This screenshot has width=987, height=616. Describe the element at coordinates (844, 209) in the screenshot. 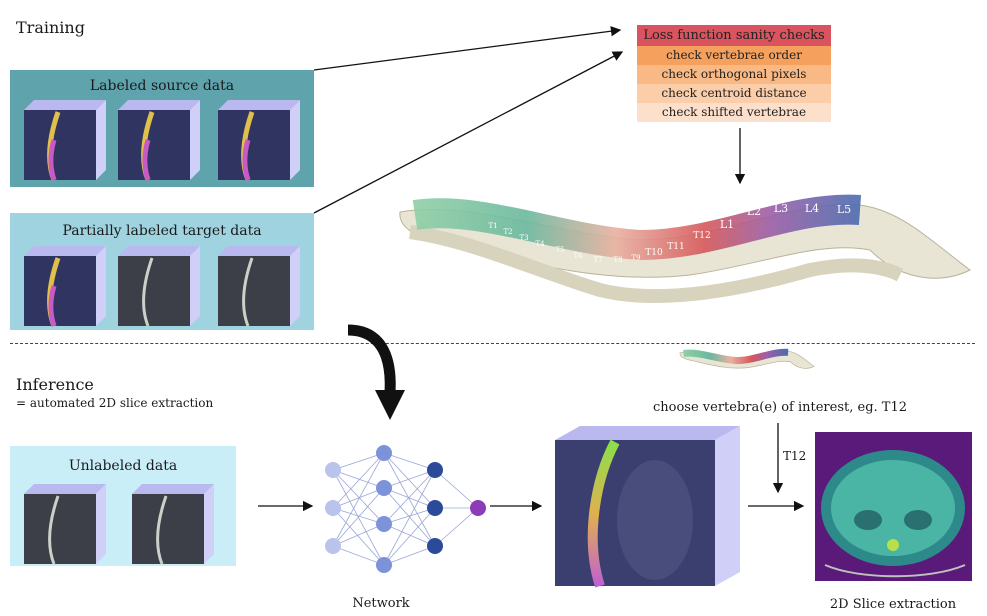

I see `vertebra-label-l5: L5` at that location.